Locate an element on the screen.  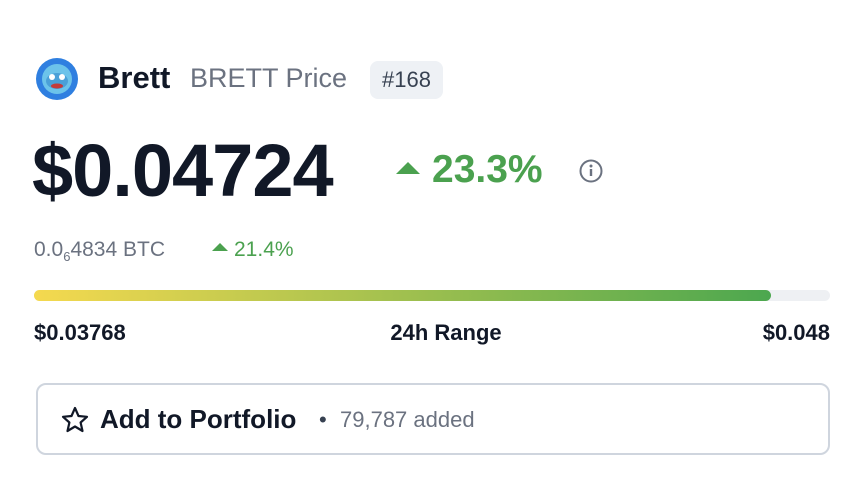
portfolio-button: Add to Portfolio • 79,787 added is located at coordinates (433, 419).